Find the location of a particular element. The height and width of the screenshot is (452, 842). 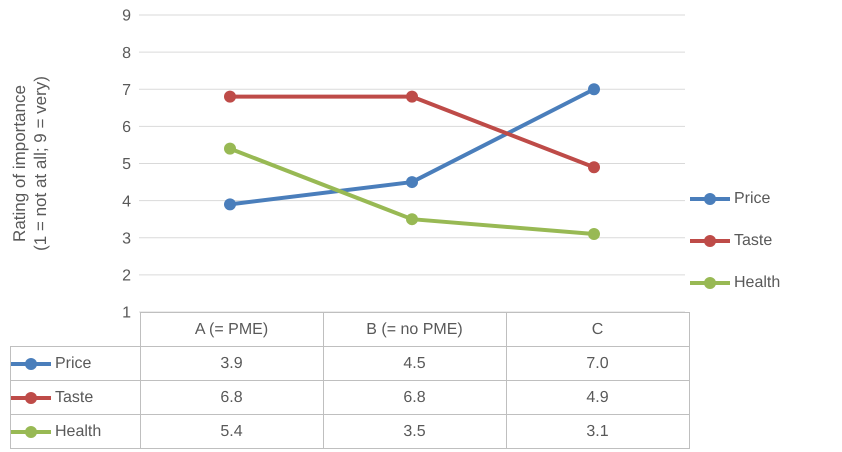

x-tick-label: B (= no PME) is located at coordinates (414, 329).